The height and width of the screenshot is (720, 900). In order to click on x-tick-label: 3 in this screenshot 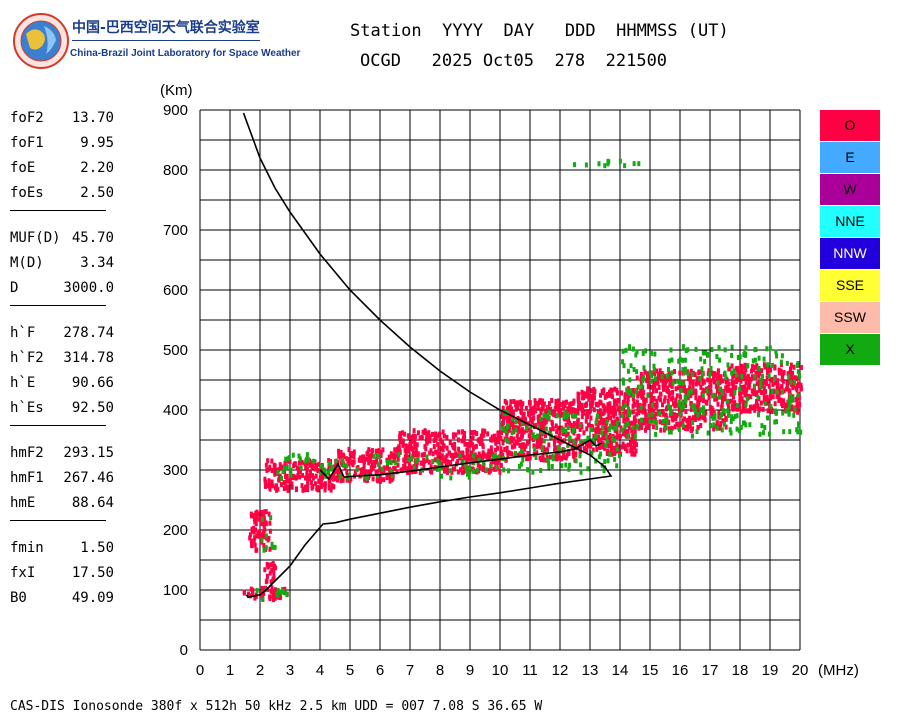, I will do `click(290, 670)`.